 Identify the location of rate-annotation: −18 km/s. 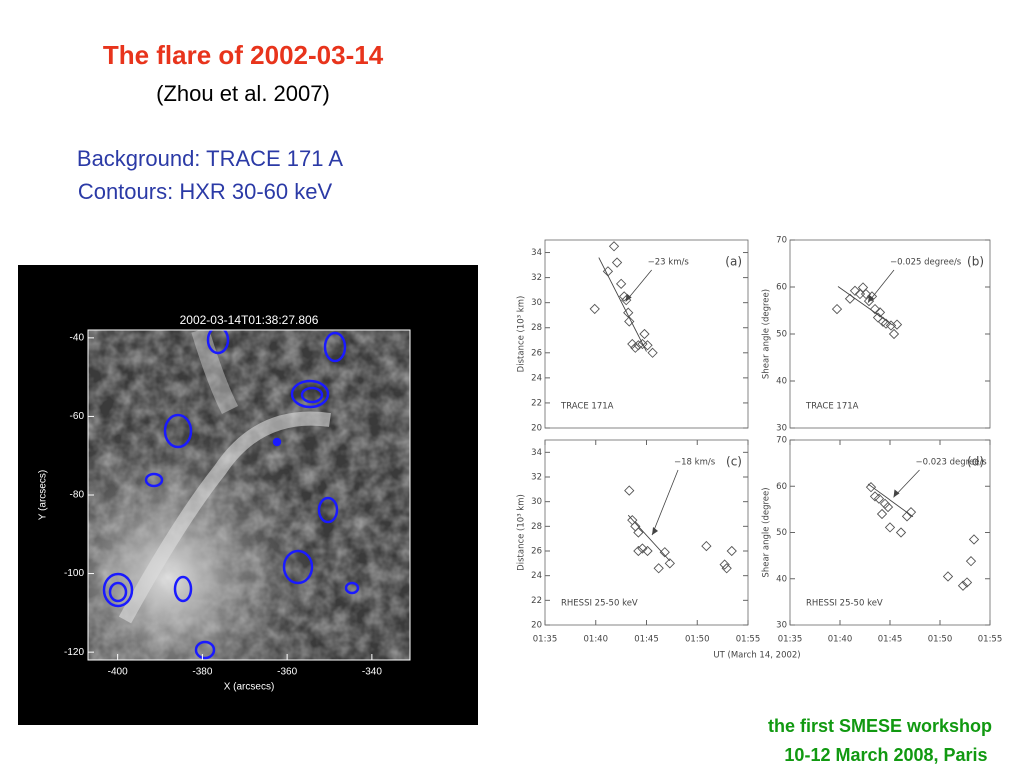
(695, 463).